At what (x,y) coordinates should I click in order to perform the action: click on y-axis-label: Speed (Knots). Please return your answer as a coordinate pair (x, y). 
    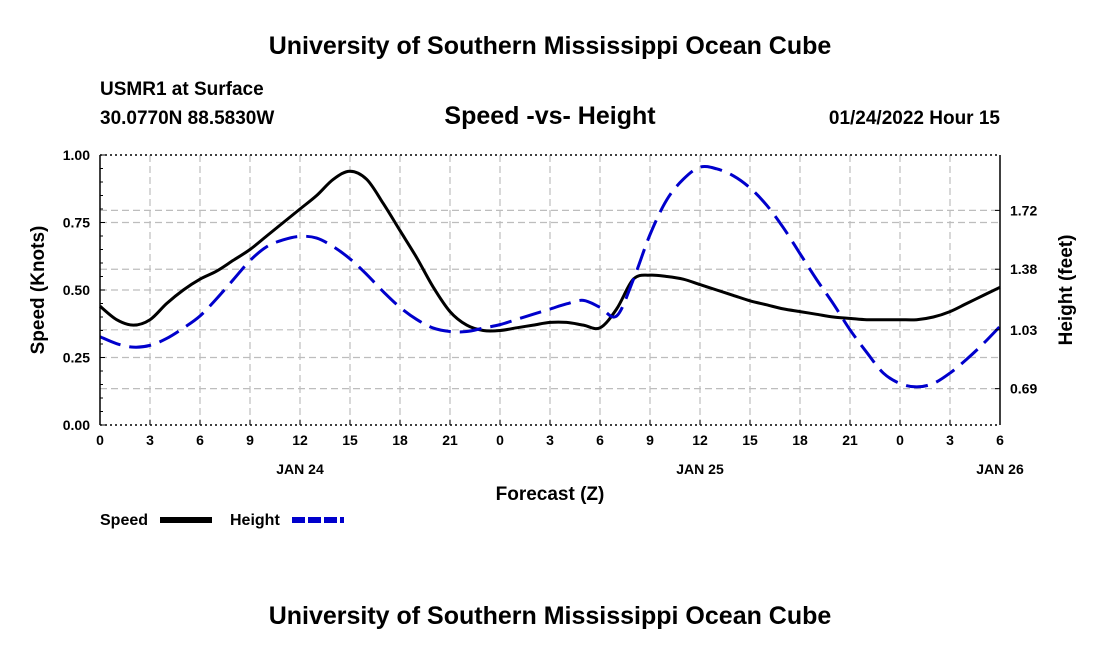
    Looking at the image, I should click on (38, 290).